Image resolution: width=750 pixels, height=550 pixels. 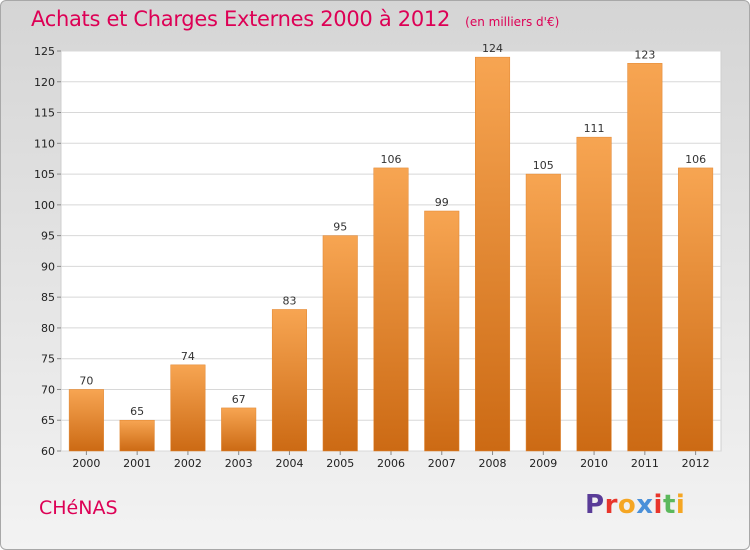 I want to click on logo-letter: x, so click(x=645, y=505).